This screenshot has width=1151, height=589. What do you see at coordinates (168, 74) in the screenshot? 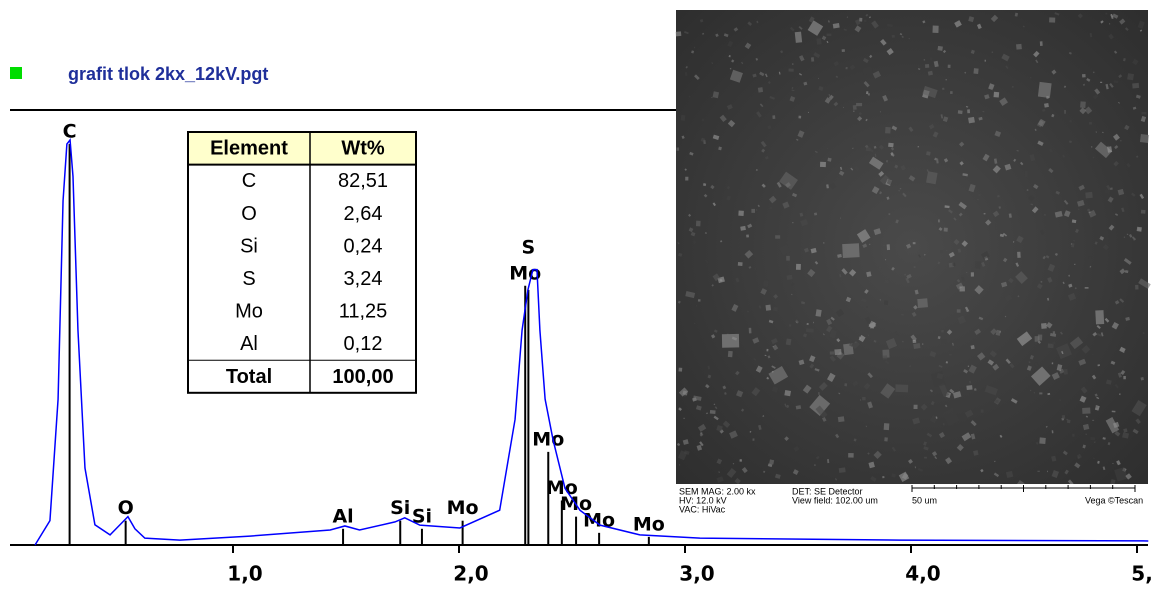
I see `legend-label: grafit tlok 2kx_12kV.pgt` at bounding box center [168, 74].